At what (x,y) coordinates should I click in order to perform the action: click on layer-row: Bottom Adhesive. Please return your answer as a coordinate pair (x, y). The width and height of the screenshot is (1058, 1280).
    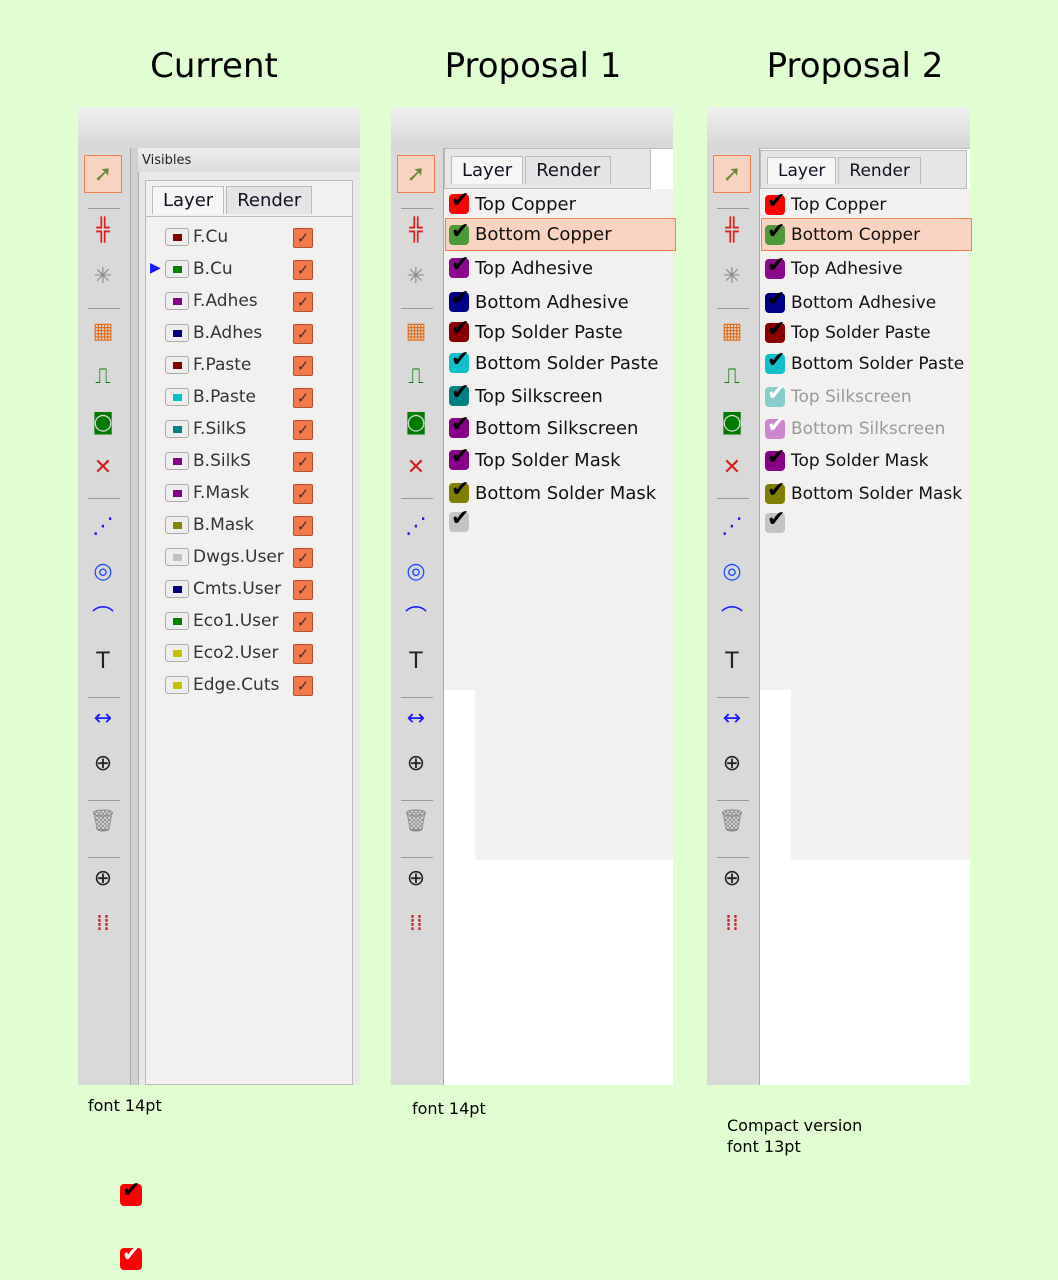
    Looking at the image, I should click on (849, 302).